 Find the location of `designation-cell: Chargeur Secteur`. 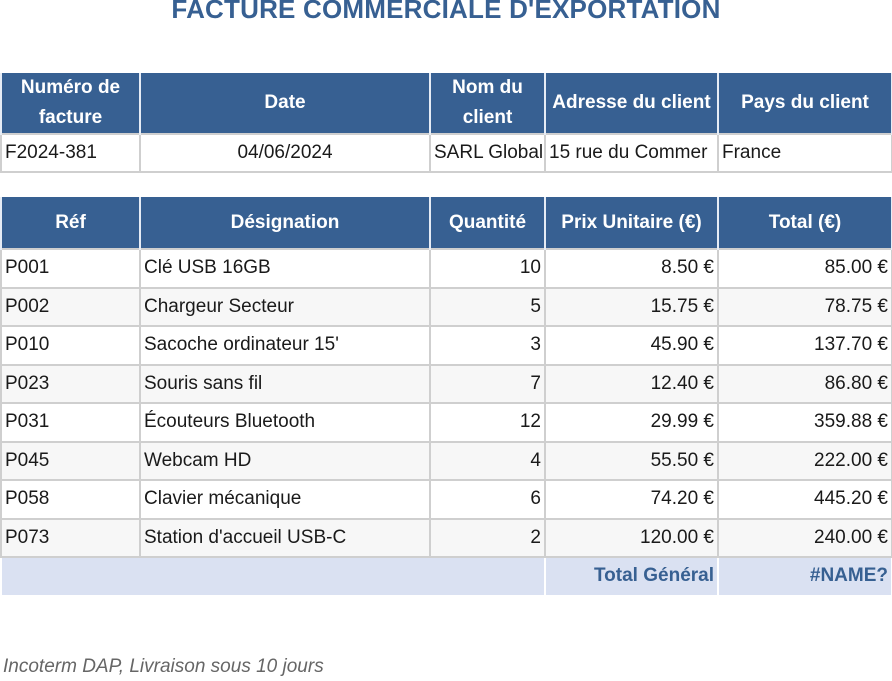

designation-cell: Chargeur Secteur is located at coordinates (285, 306).